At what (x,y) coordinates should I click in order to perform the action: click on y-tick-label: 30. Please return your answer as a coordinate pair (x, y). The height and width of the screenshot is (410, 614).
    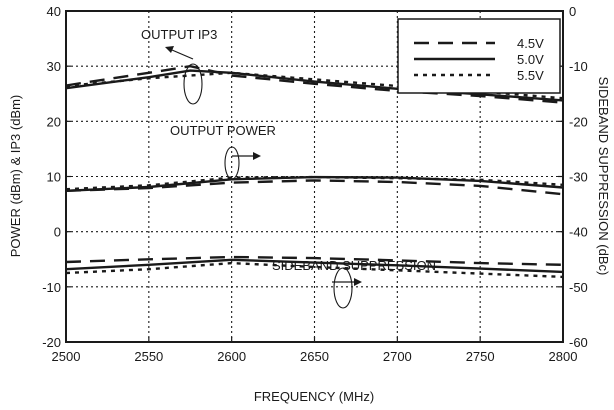
    Looking at the image, I should click on (54, 66).